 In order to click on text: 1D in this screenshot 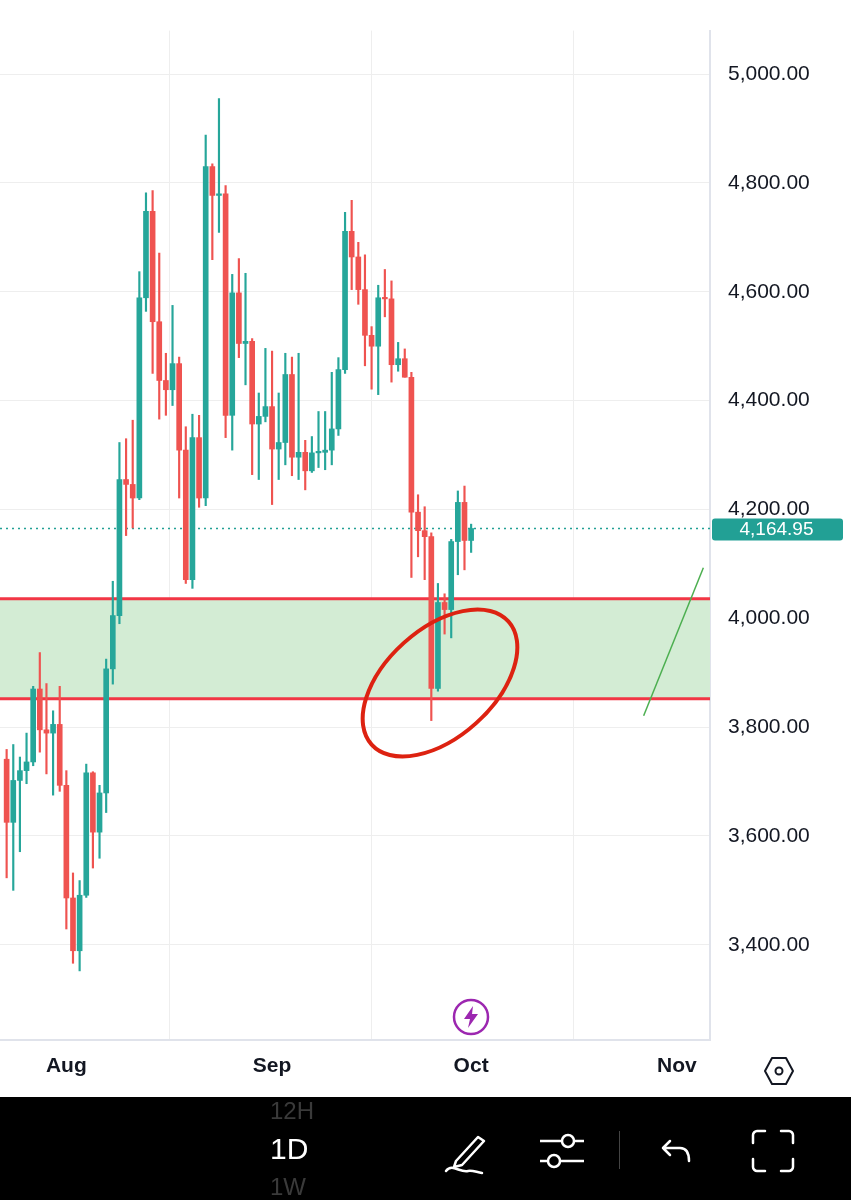, I will do `click(289, 1149)`.